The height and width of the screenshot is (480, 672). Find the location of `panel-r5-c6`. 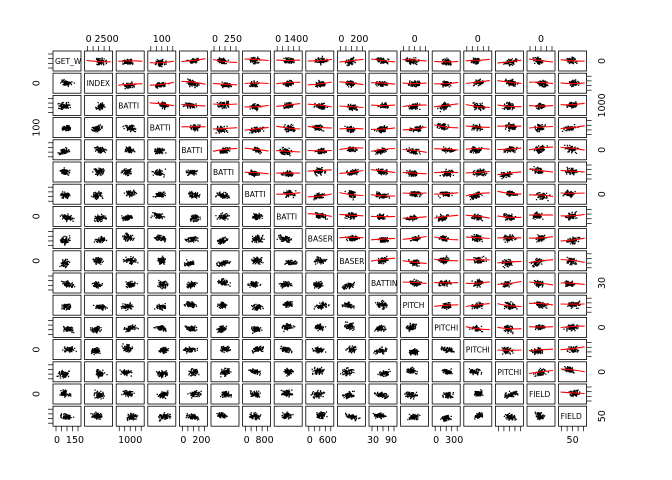

panel-r5-c6 is located at coordinates (257, 172).